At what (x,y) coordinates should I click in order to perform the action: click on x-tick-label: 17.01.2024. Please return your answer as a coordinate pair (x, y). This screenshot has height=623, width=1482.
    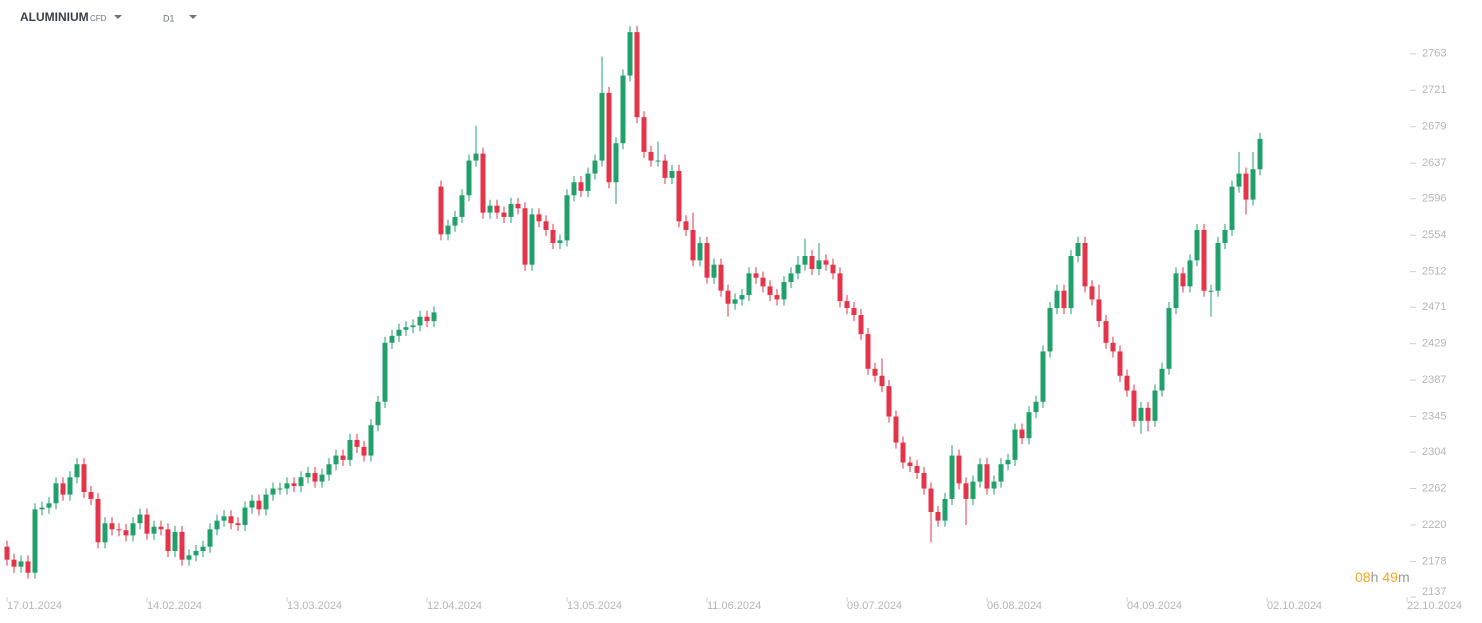
    Looking at the image, I should click on (34, 606).